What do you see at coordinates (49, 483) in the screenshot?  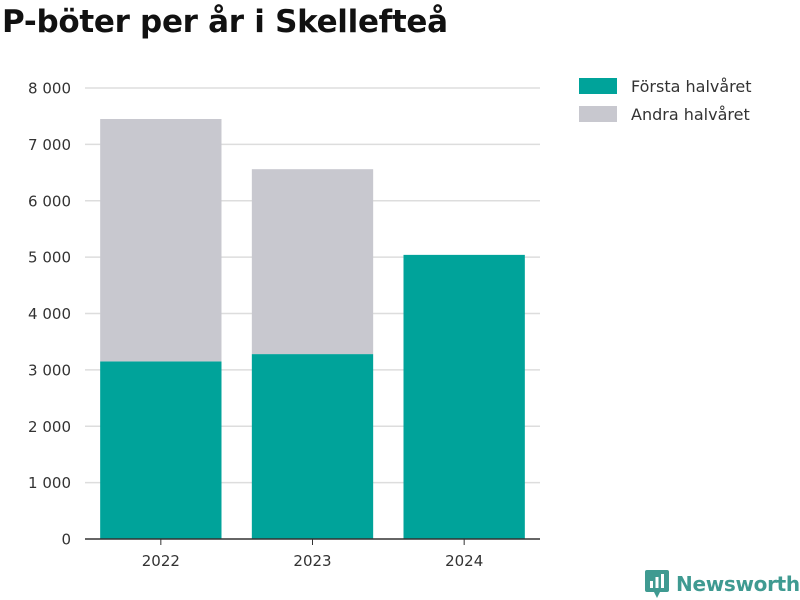 I see `y-tick-label: 1 000` at bounding box center [49, 483].